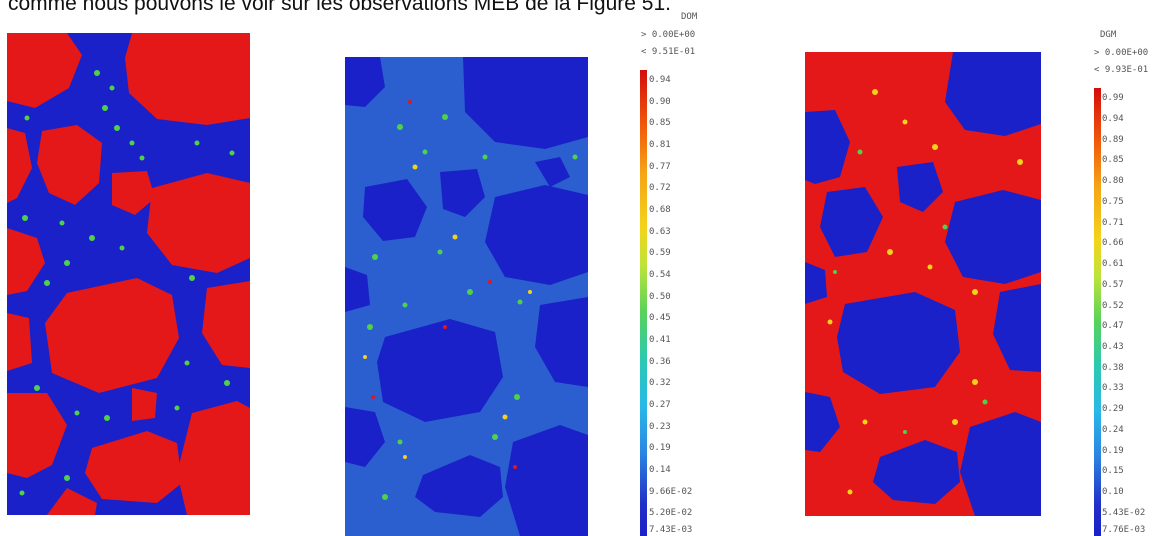  I want to click on dgm-tick-label: 0.89, so click(1113, 140).